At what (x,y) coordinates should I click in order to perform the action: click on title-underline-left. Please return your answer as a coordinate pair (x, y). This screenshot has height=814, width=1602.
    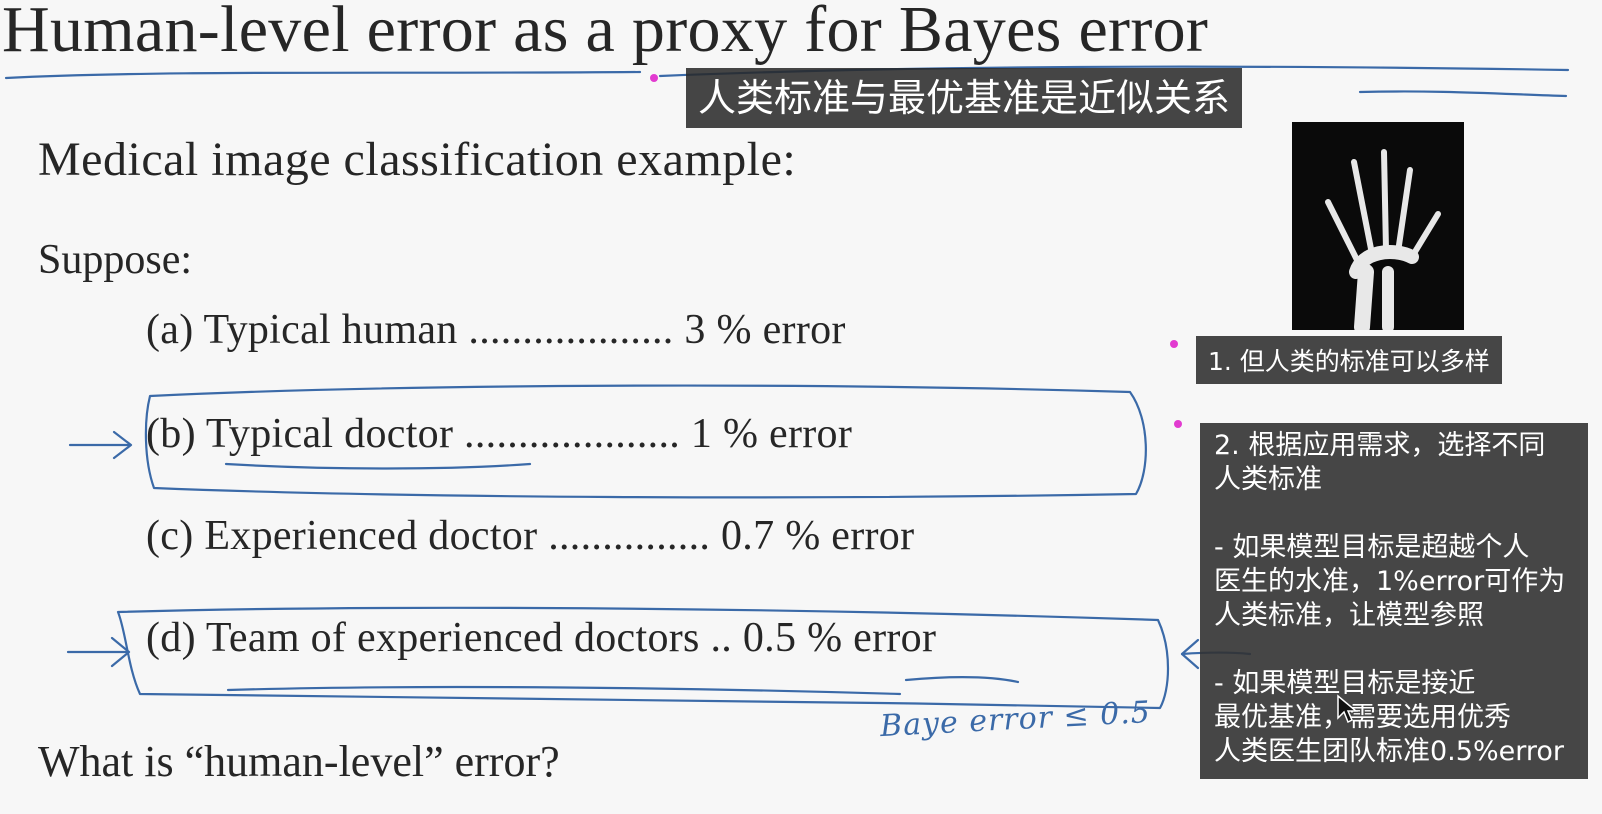
    Looking at the image, I should click on (323, 75).